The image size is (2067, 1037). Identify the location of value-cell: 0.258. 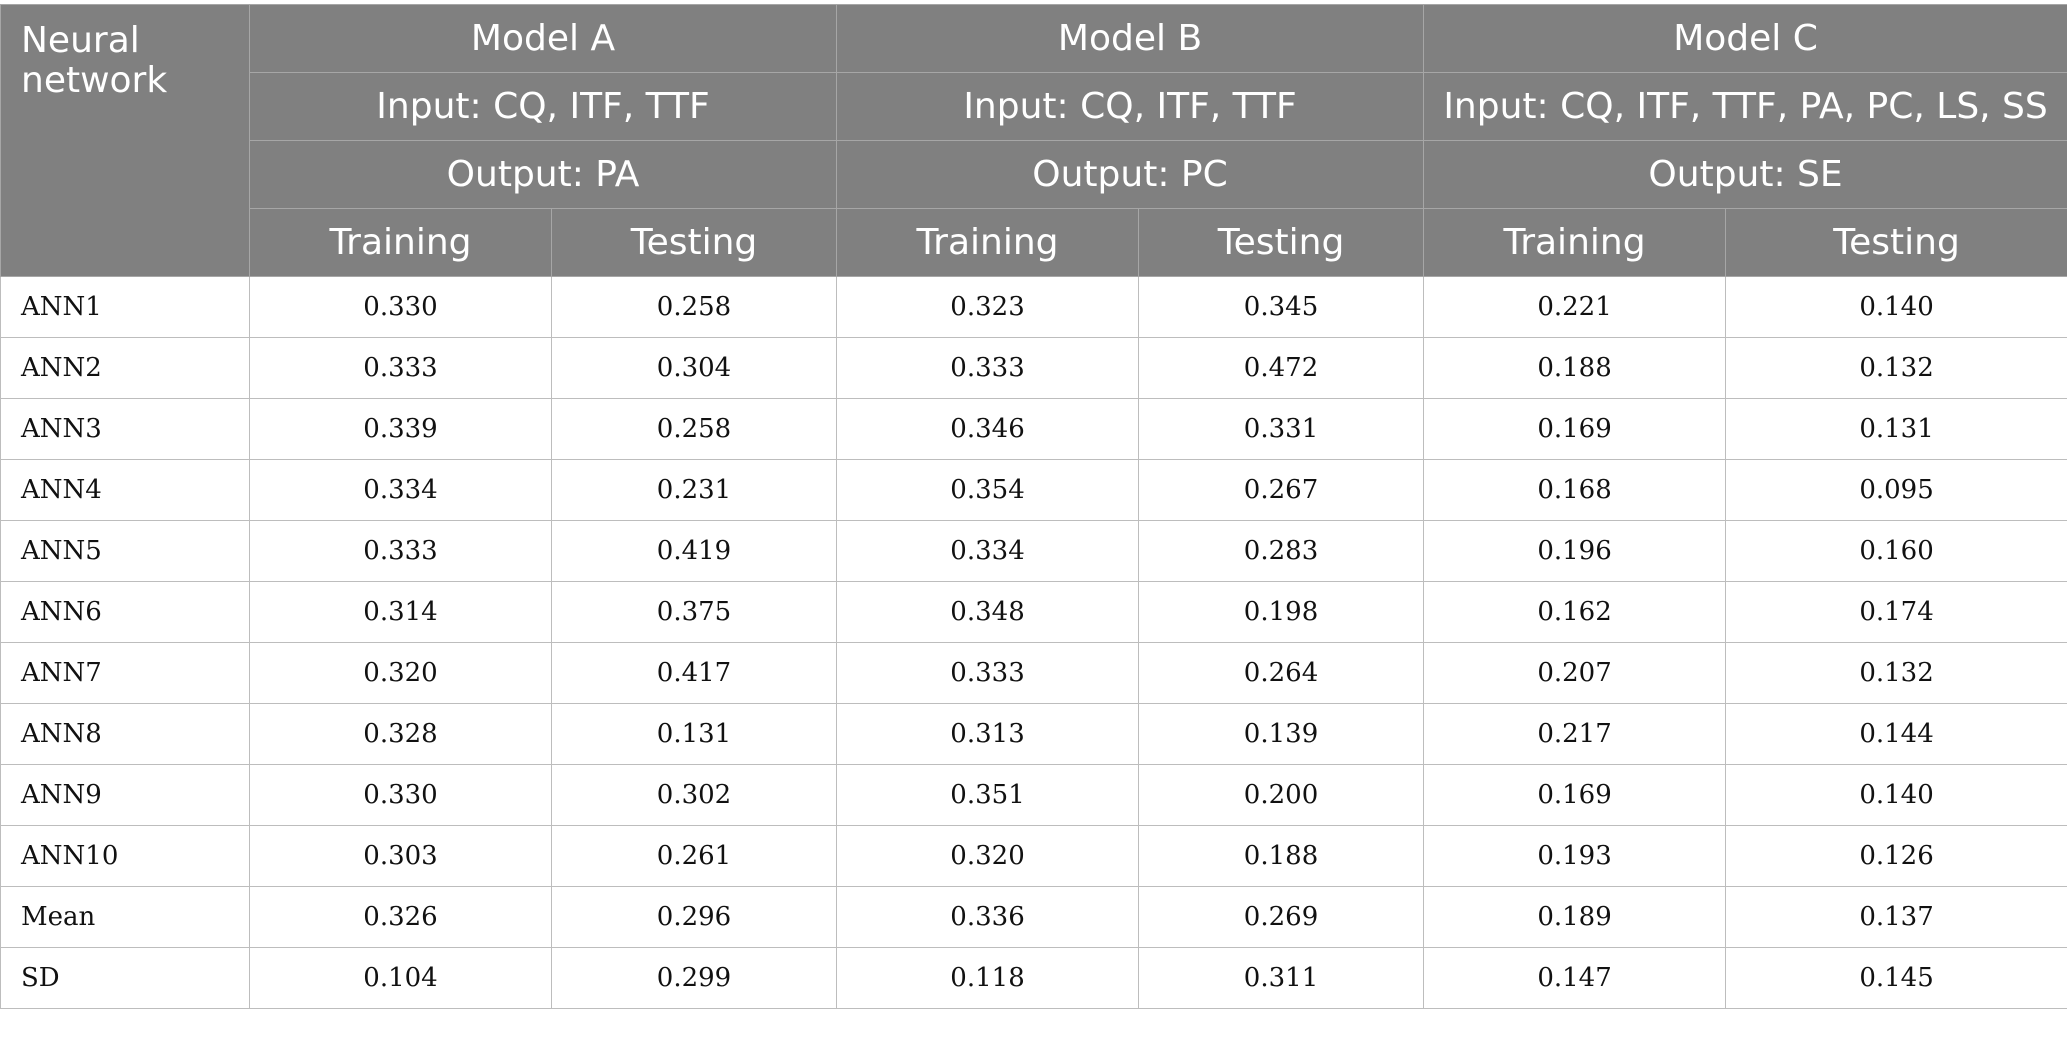
(694, 307).